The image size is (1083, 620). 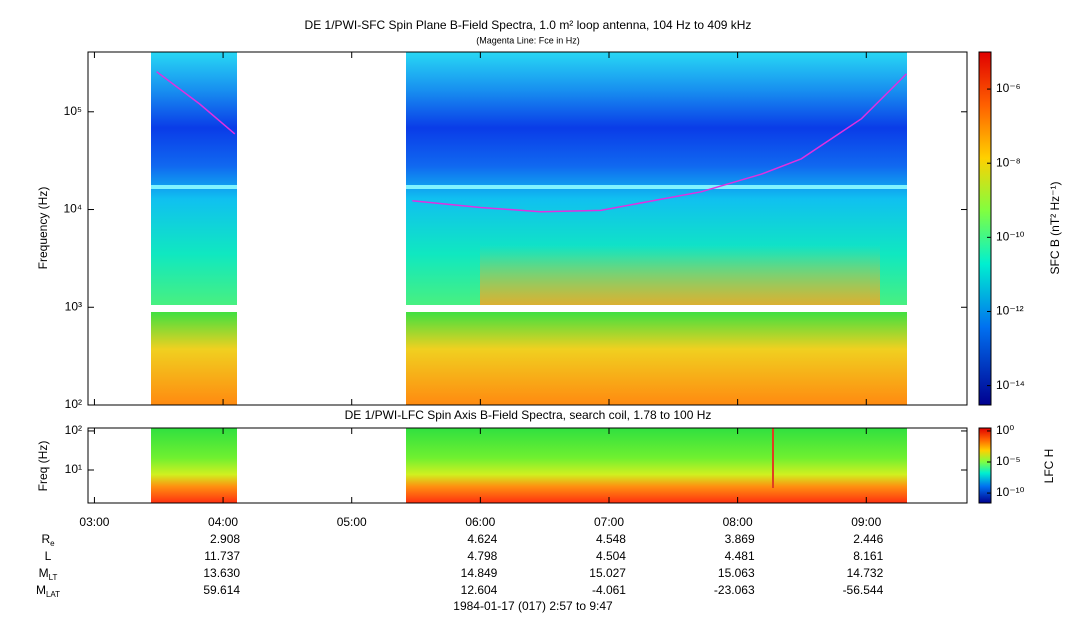 I want to click on ephemeris-label: R, so click(x=45, y=539).